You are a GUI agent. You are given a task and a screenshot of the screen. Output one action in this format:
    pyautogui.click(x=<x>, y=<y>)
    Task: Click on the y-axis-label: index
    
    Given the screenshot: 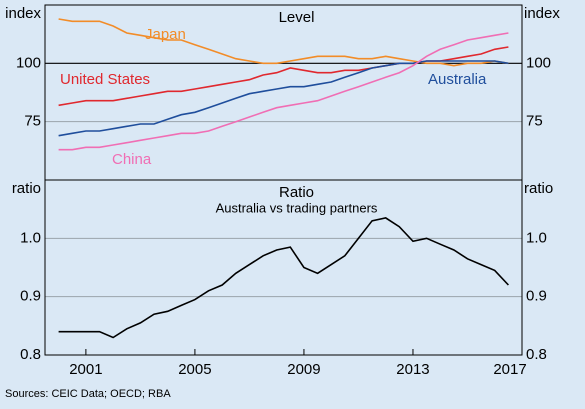 What is the action you would take?
    pyautogui.click(x=23, y=13)
    